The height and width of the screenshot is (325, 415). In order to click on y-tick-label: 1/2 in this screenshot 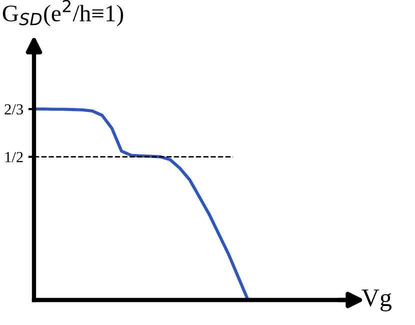, I will do `click(14, 157)`.